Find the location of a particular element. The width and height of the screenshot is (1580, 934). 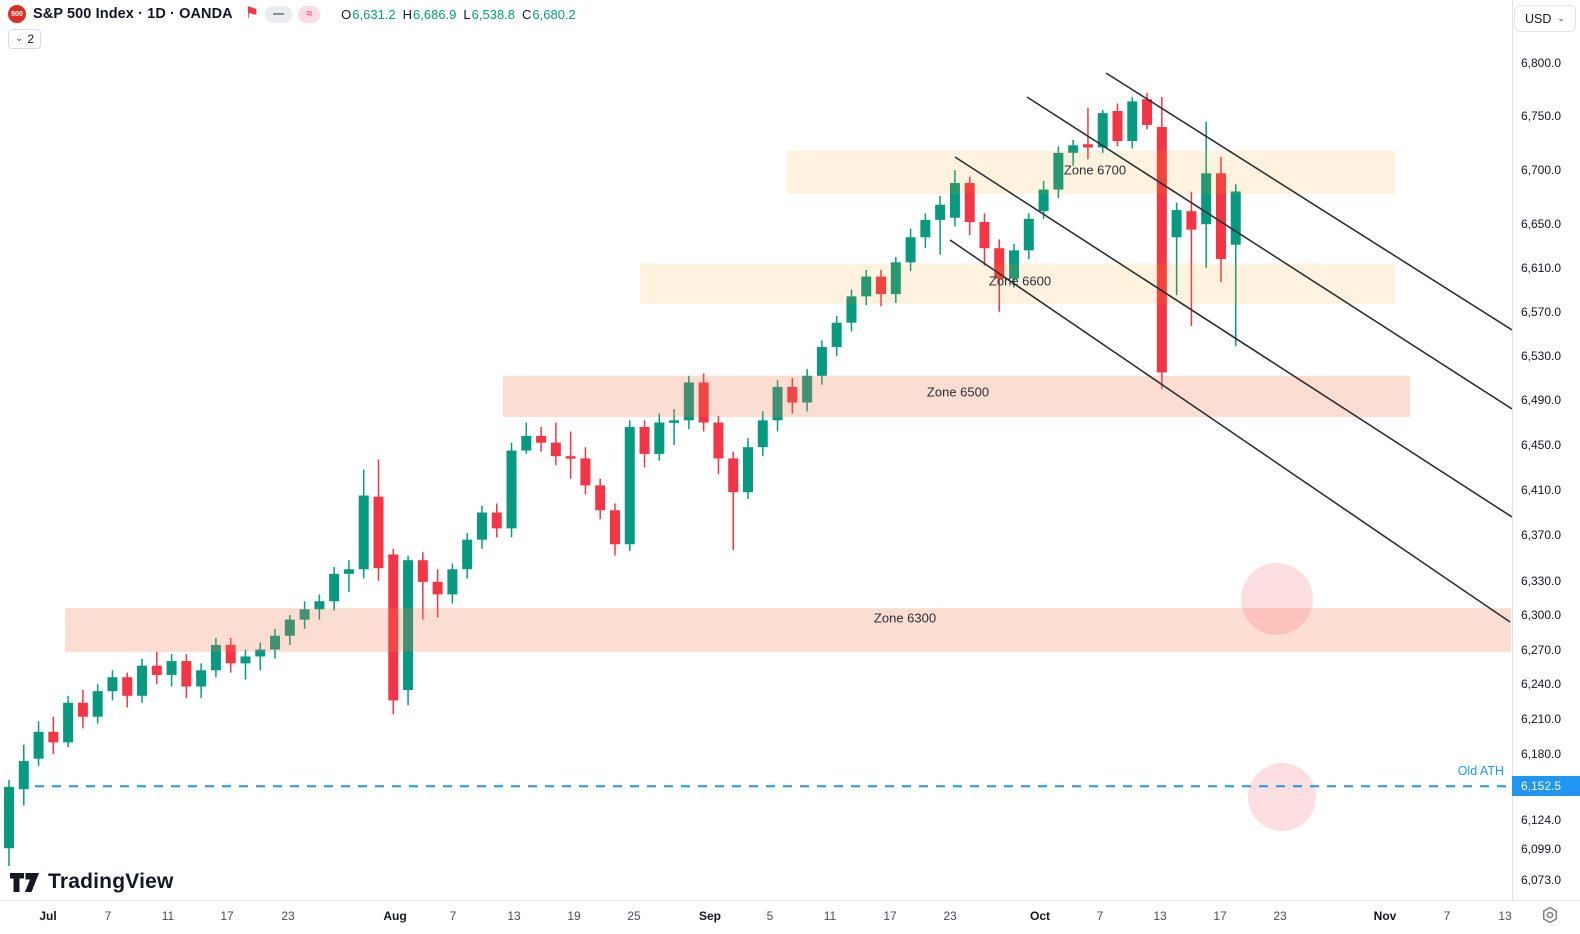

flag-icon: ⚑ is located at coordinates (252, 13).